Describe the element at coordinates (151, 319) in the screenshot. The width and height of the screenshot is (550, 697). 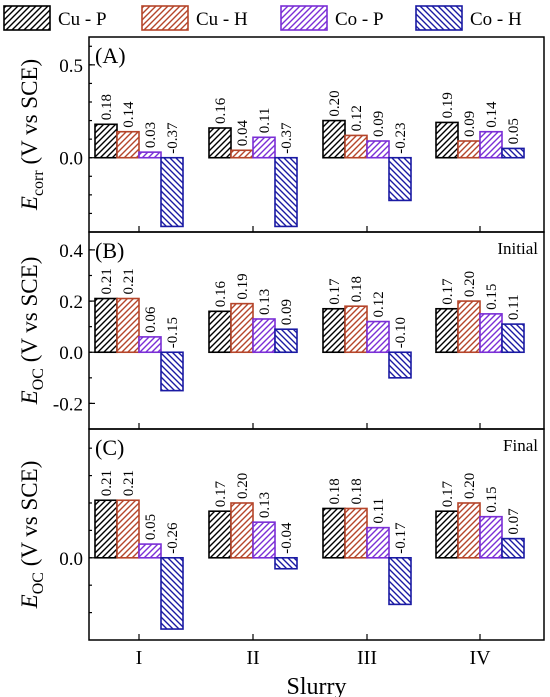
I see `data-label: 0.06` at that location.